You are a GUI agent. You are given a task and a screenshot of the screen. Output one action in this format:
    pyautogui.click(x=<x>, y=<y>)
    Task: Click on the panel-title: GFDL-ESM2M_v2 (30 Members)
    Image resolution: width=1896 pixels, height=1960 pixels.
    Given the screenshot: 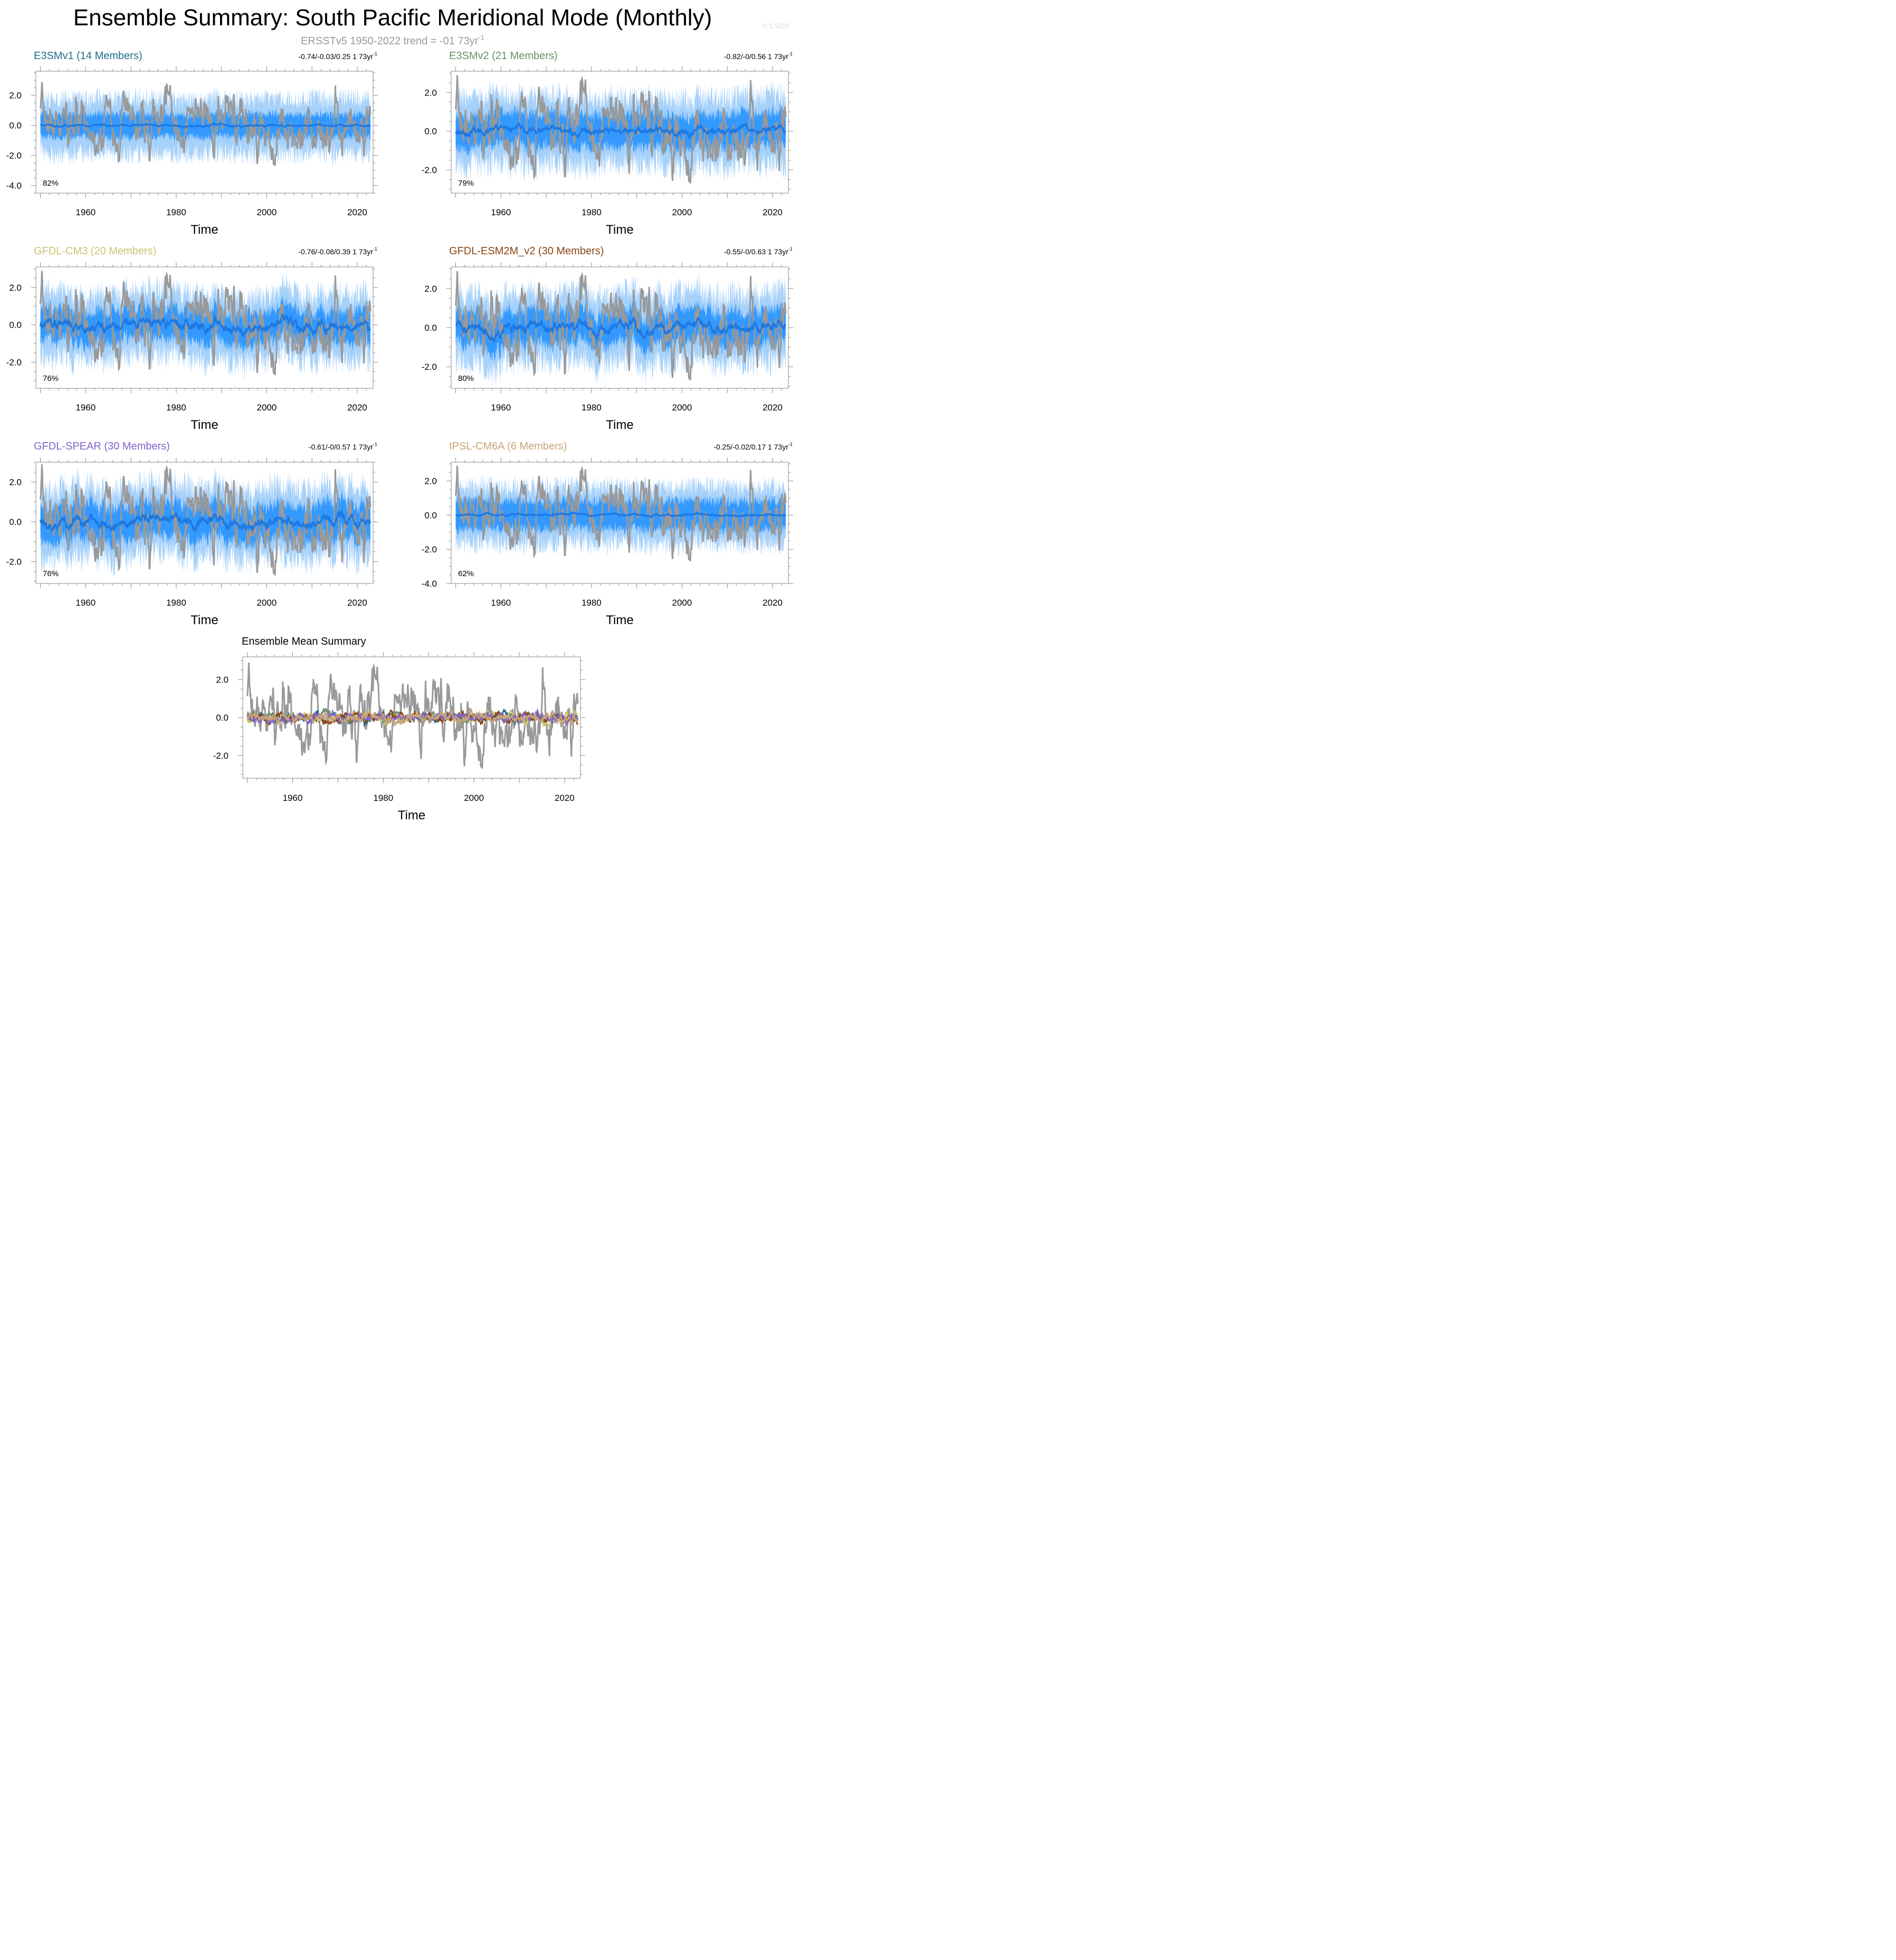 What is the action you would take?
    pyautogui.click(x=526, y=251)
    